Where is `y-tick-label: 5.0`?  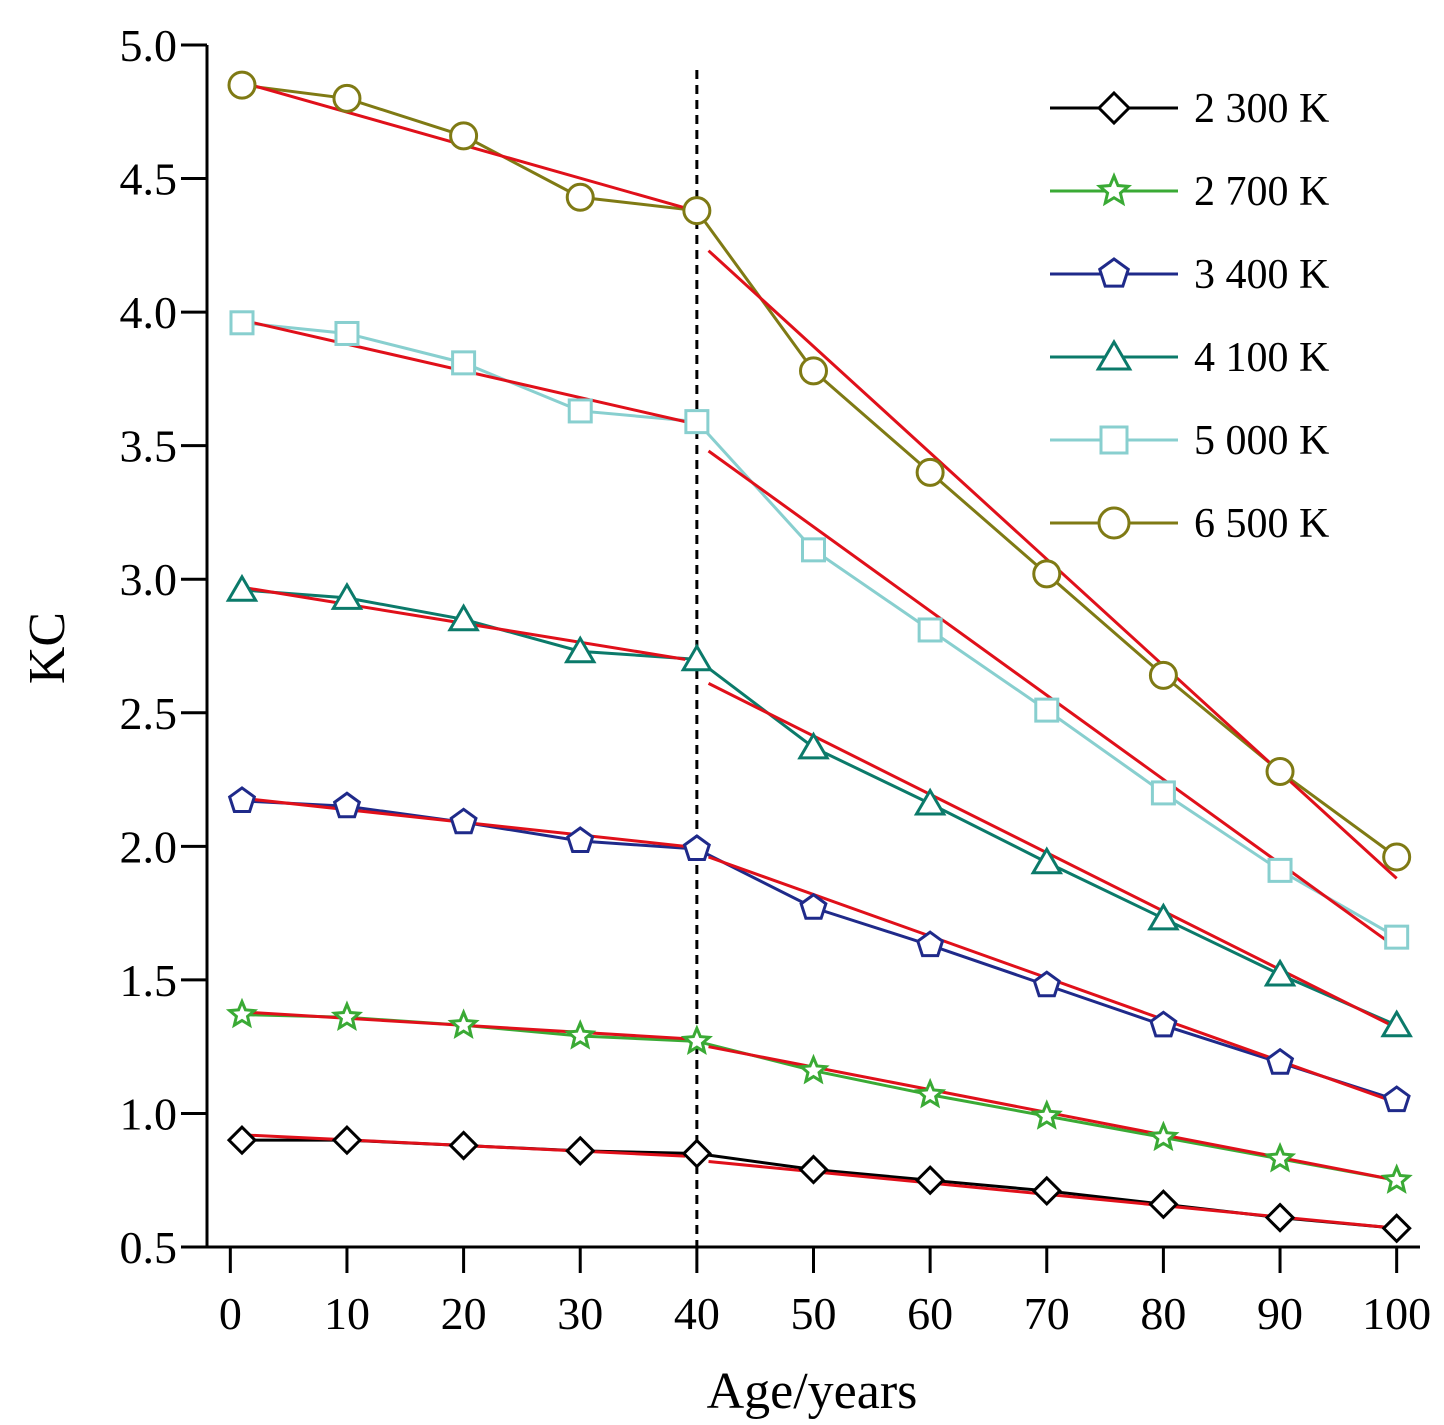
y-tick-label: 5.0 is located at coordinates (149, 45).